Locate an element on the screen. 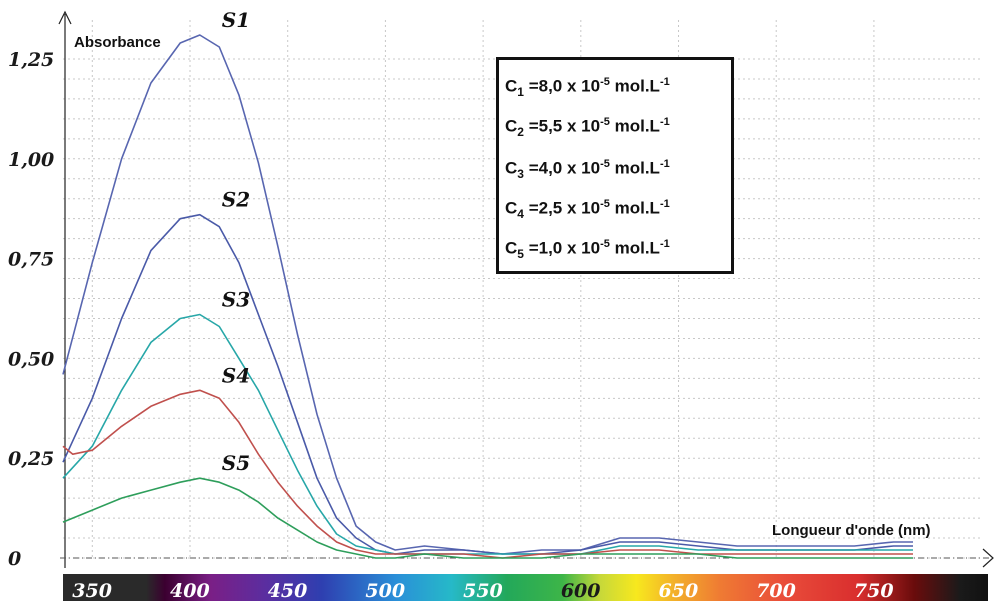 The width and height of the screenshot is (998, 601). x-tick-label: 550 is located at coordinates (483, 590).